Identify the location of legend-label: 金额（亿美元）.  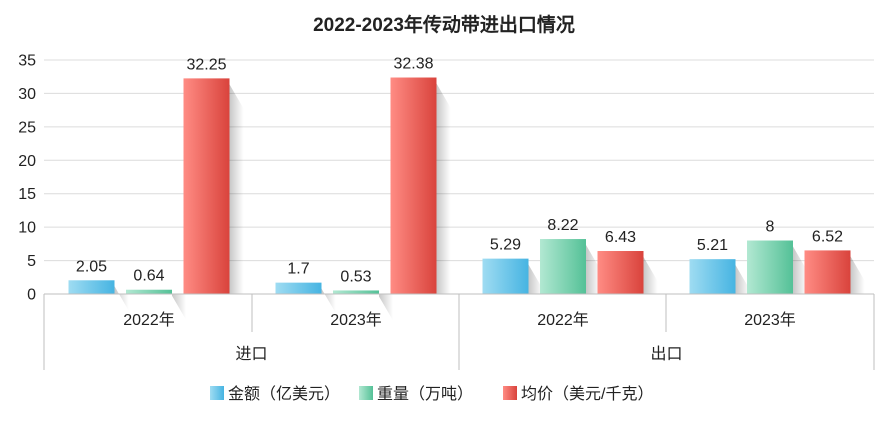
(284, 394).